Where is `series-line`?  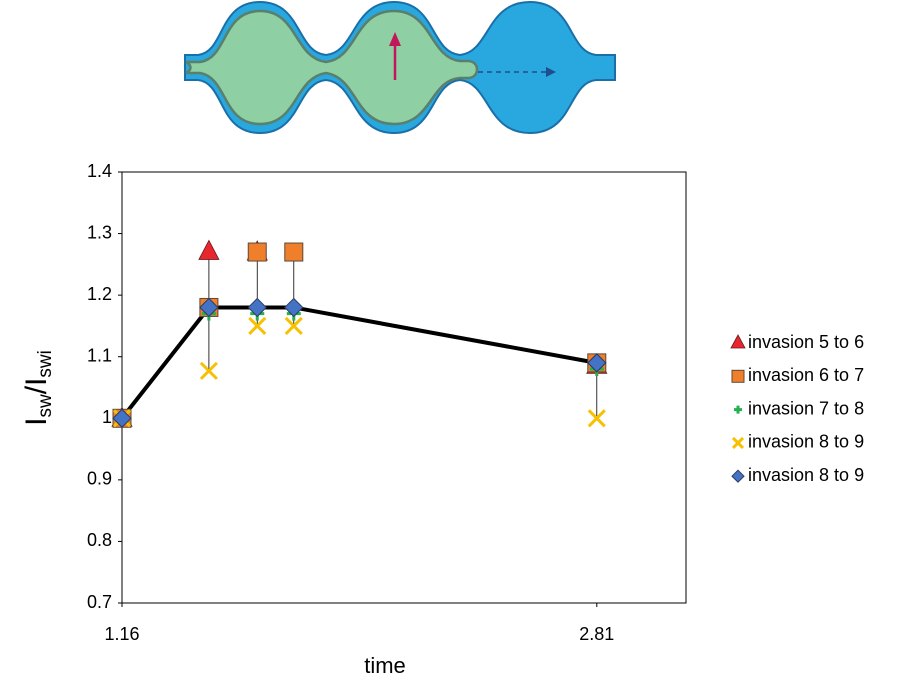 series-line is located at coordinates (359, 362).